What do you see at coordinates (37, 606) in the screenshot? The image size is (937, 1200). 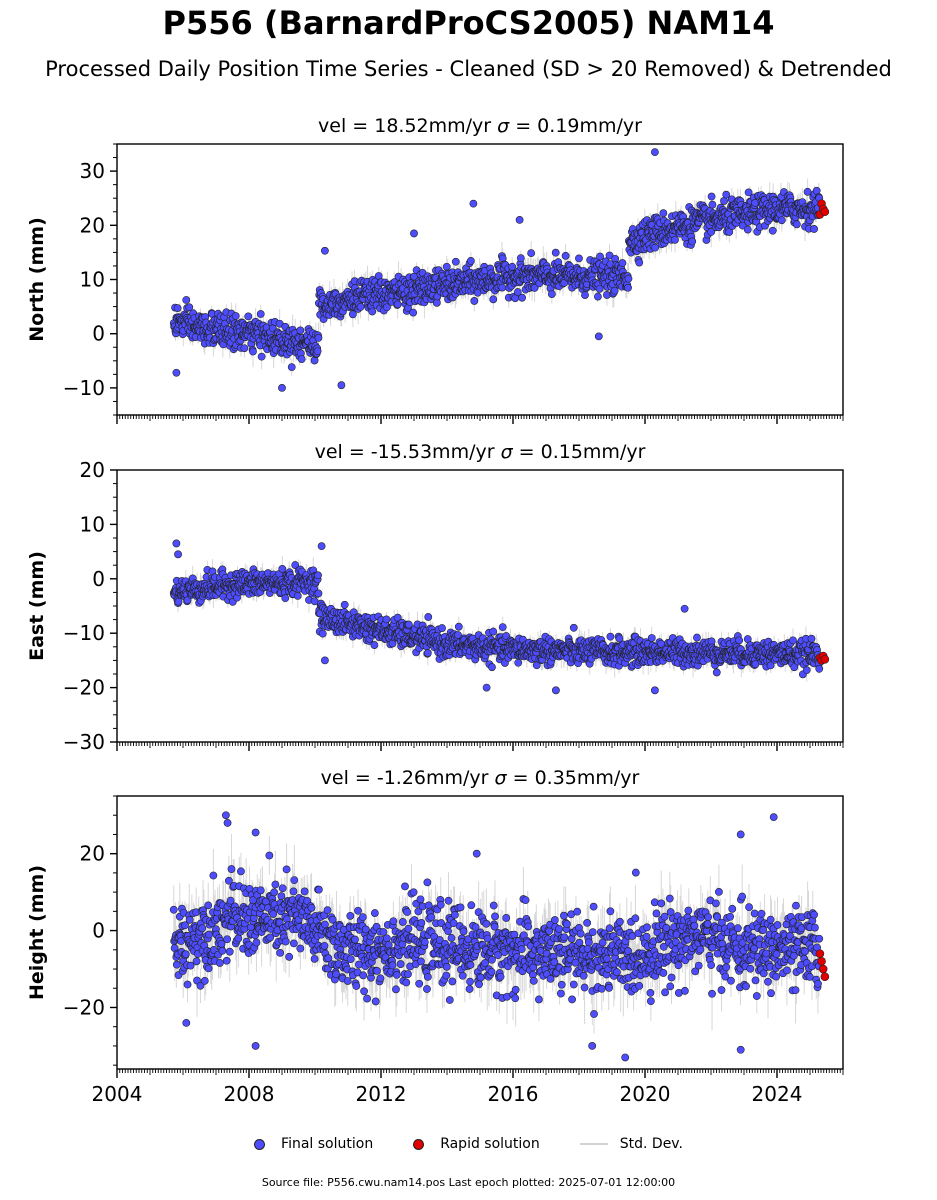 I see `y-axis-label: East (mm)` at bounding box center [37, 606].